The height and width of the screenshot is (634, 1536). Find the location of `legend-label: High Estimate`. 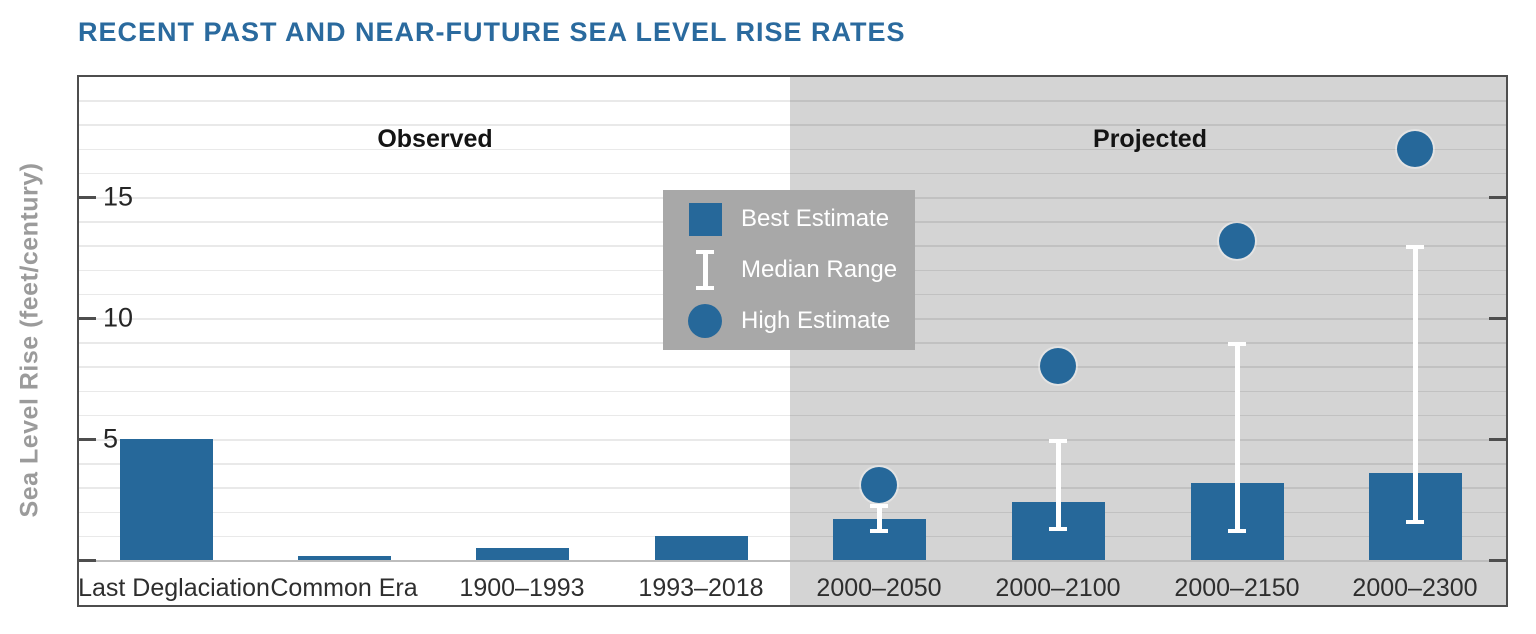

legend-label: High Estimate is located at coordinates (816, 320).